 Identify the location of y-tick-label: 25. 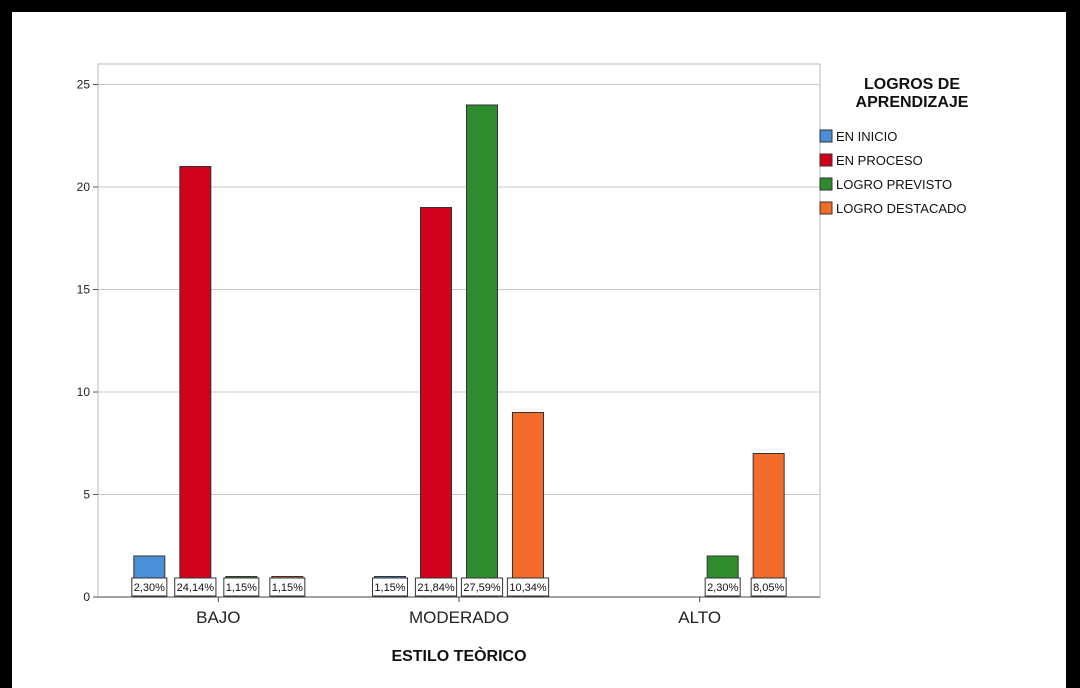
(84, 85).